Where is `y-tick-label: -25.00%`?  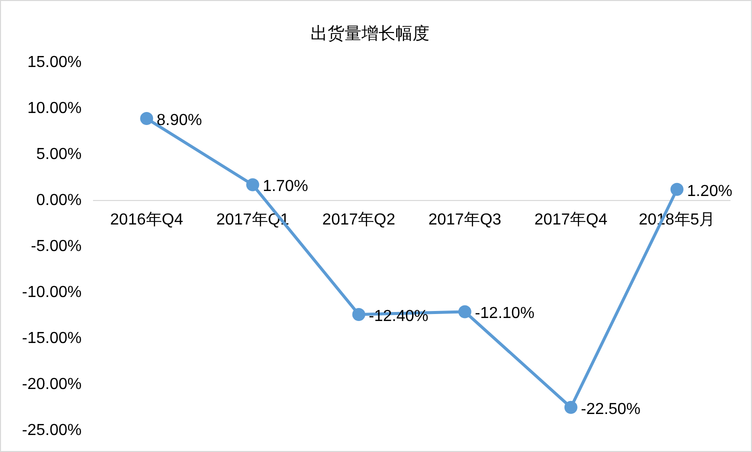
y-tick-label: -25.00% is located at coordinates (52, 430).